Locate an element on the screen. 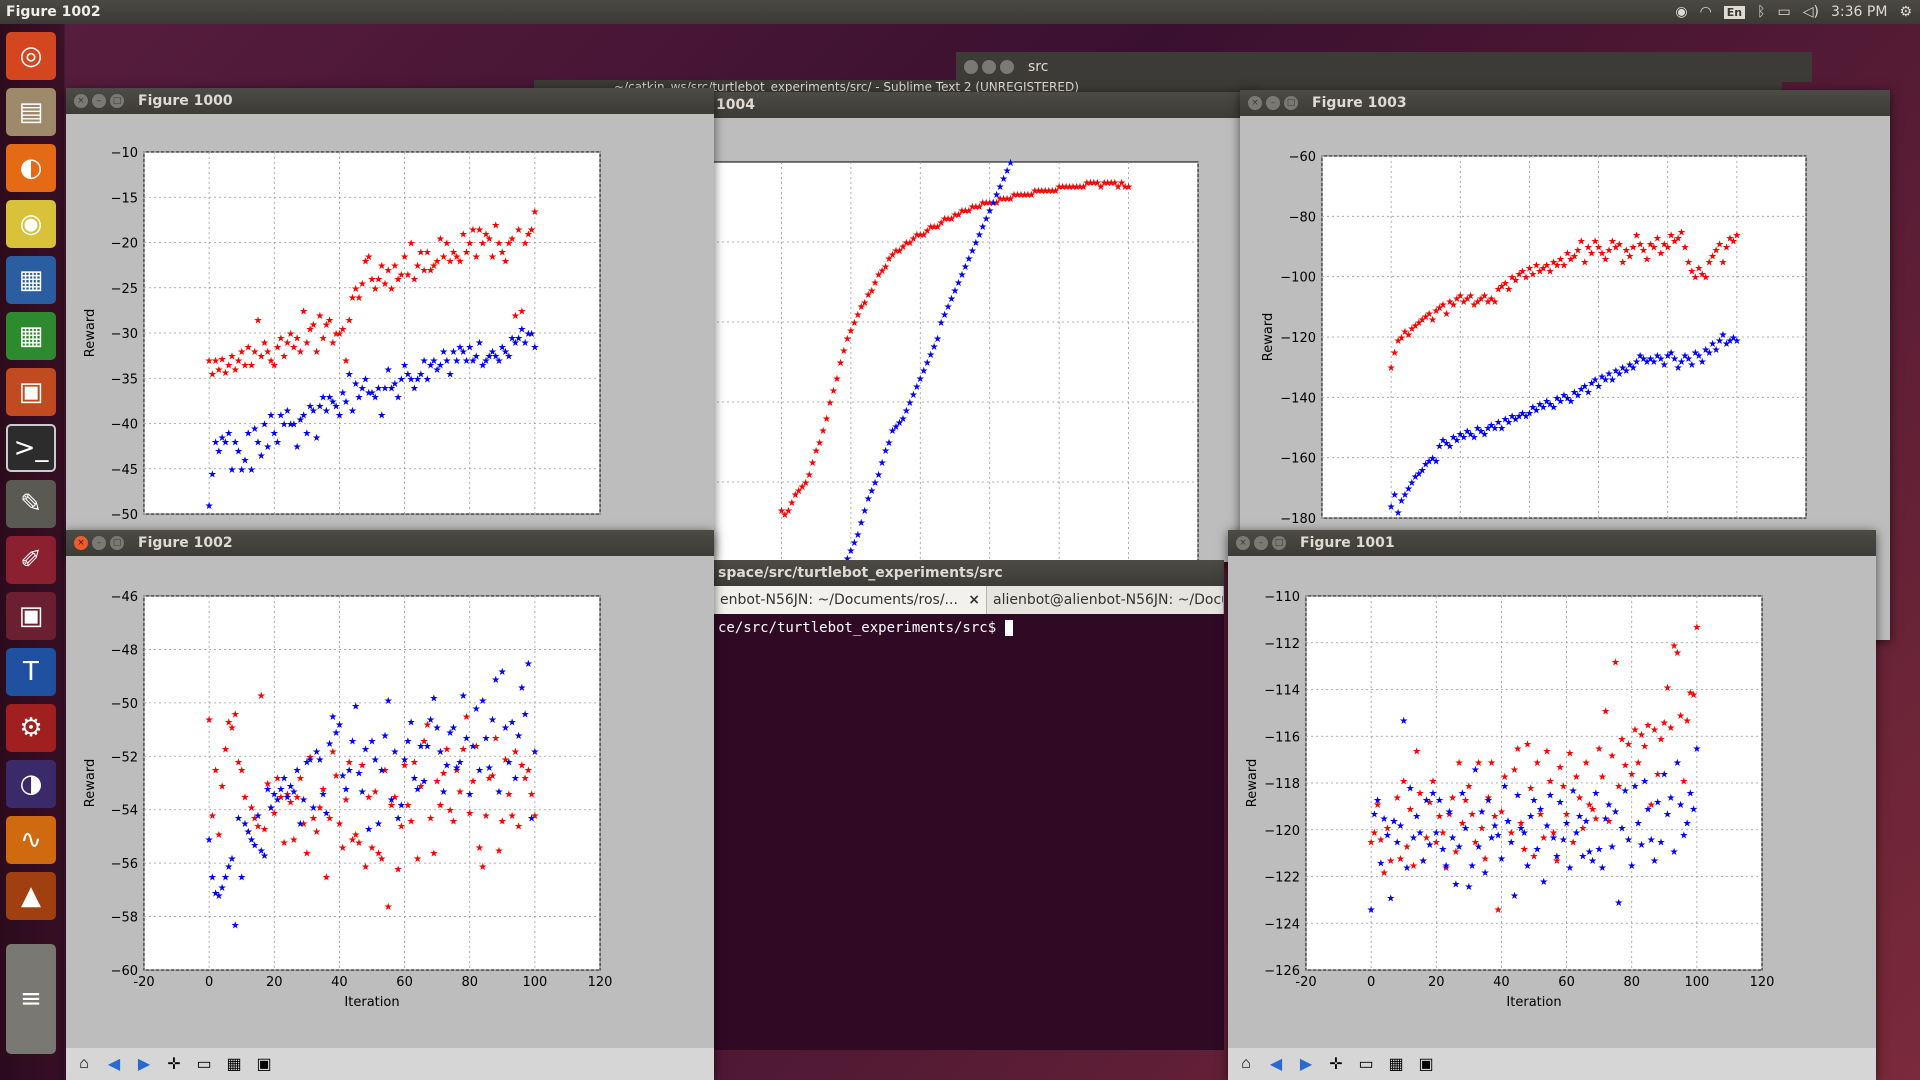 Image resolution: width=1920 pixels, height=1080 pixels. window-titlebar: × – □ Figure 1003 is located at coordinates (1565, 103).